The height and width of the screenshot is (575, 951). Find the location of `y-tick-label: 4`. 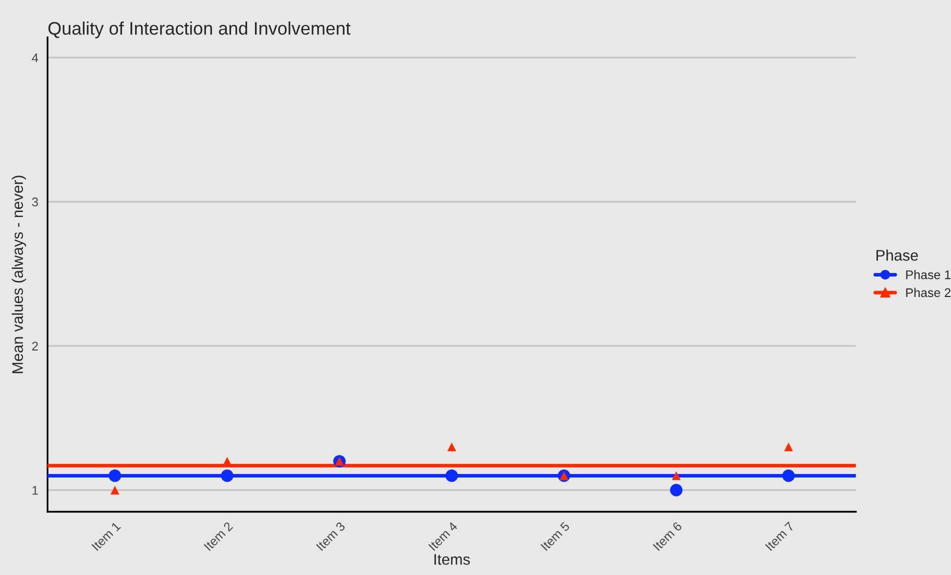

y-tick-label: 4 is located at coordinates (35, 57).